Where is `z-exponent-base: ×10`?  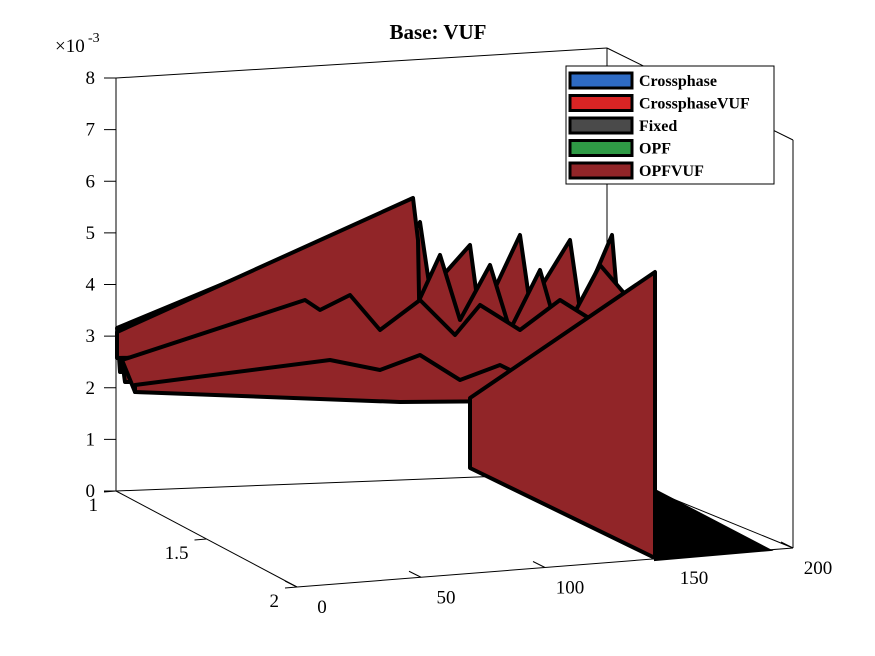 z-exponent-base: ×10 is located at coordinates (70, 46).